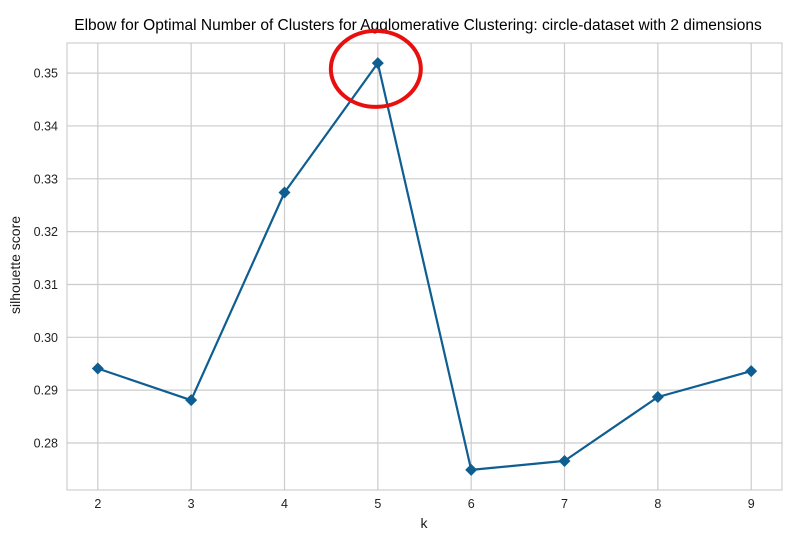  I want to click on x-tick-label: 9, so click(751, 504).